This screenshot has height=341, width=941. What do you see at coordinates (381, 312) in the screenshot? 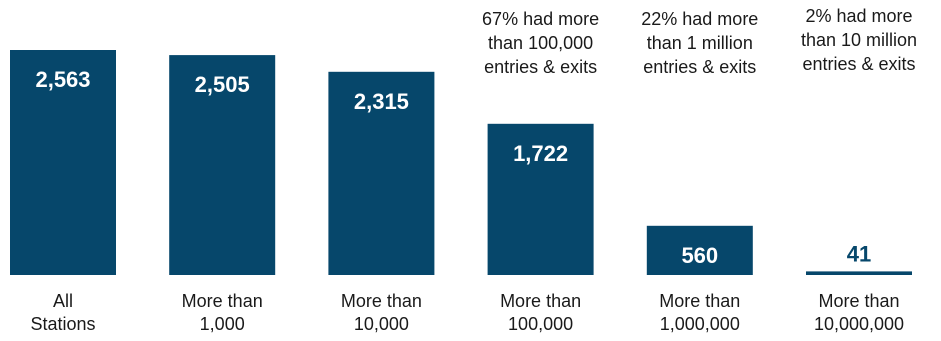
I see `category-label-2: More than 10,000` at bounding box center [381, 312].